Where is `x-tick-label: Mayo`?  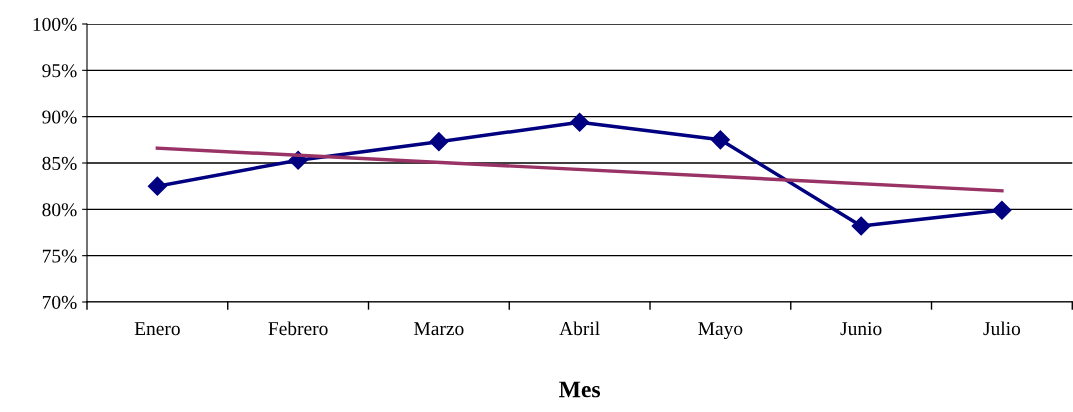
x-tick-label: Mayo is located at coordinates (720, 331).